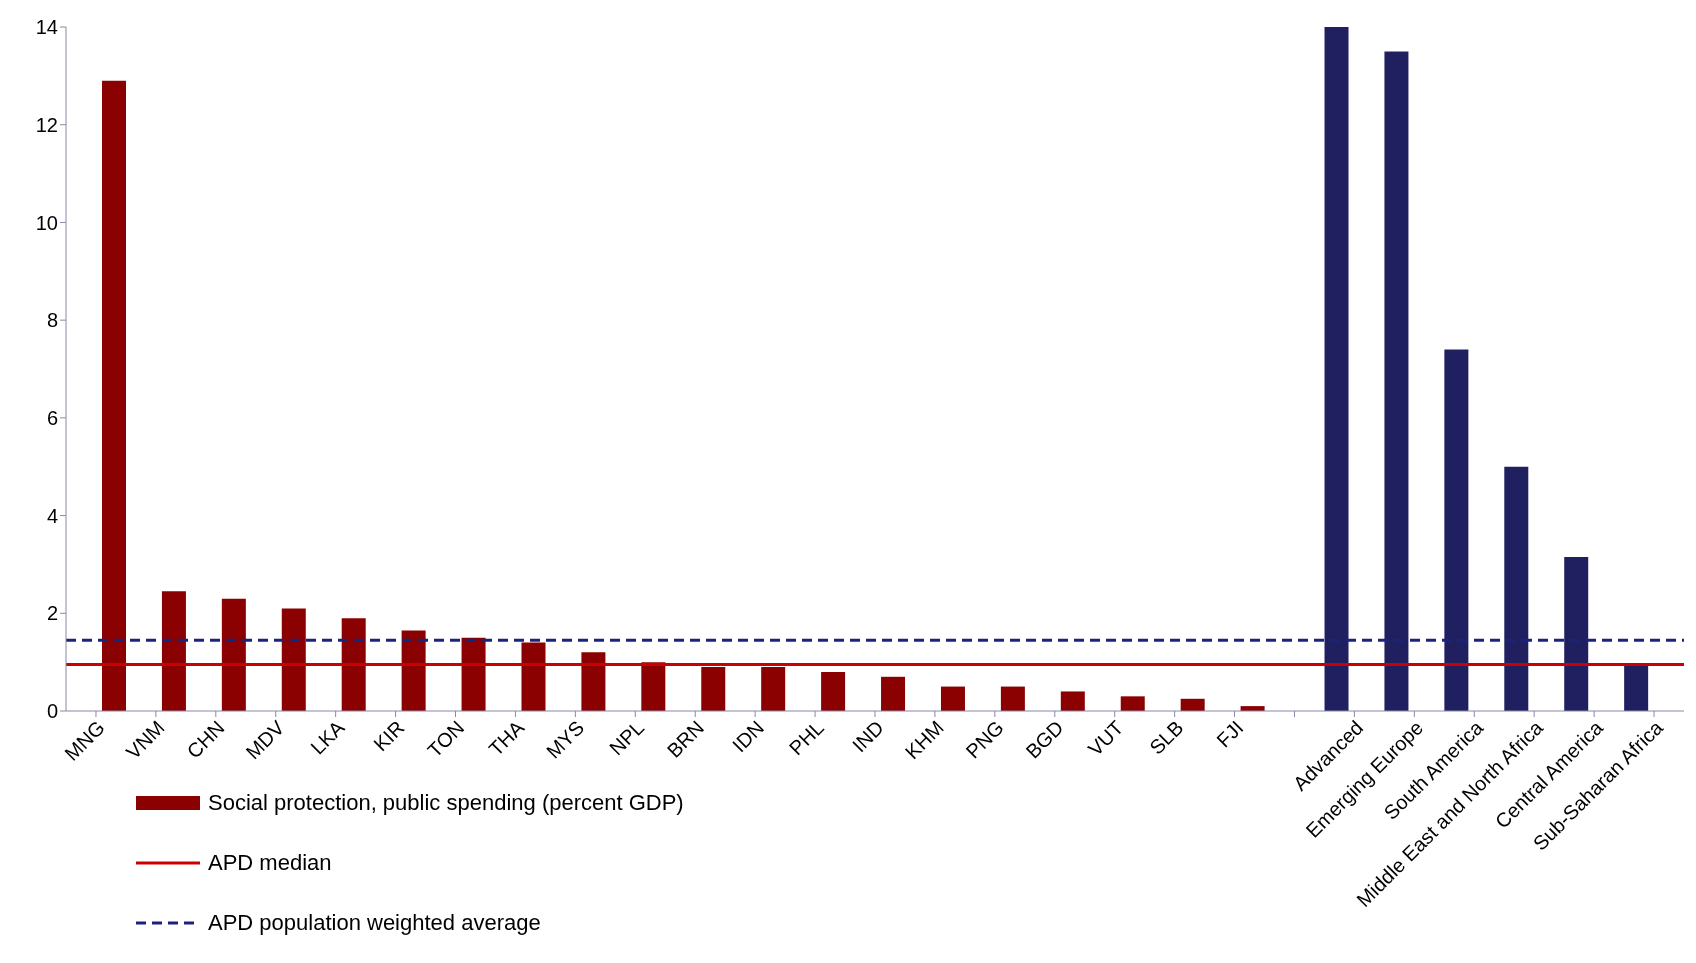  What do you see at coordinates (46, 222) in the screenshot?
I see `y-tick-label: 10` at bounding box center [46, 222].